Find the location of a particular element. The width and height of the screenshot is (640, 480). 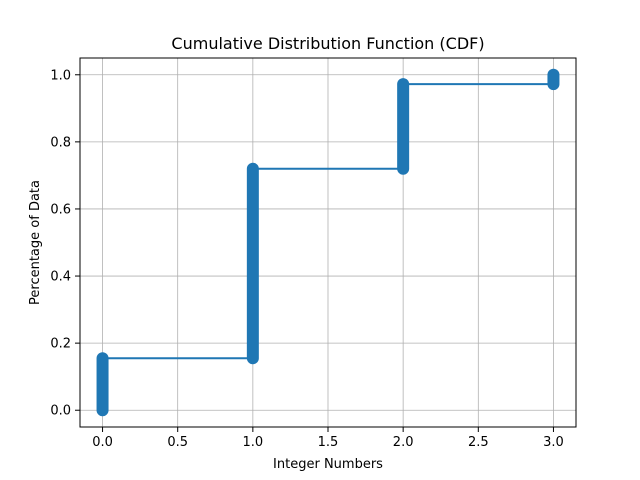

x-tick-label: 3.0 is located at coordinates (553, 442).